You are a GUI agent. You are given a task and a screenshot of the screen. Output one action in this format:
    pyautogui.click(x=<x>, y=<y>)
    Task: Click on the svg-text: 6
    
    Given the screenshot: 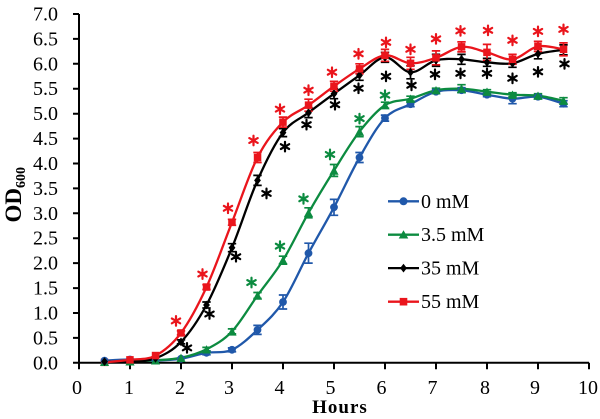 What is the action you would take?
    pyautogui.click(x=382, y=388)
    